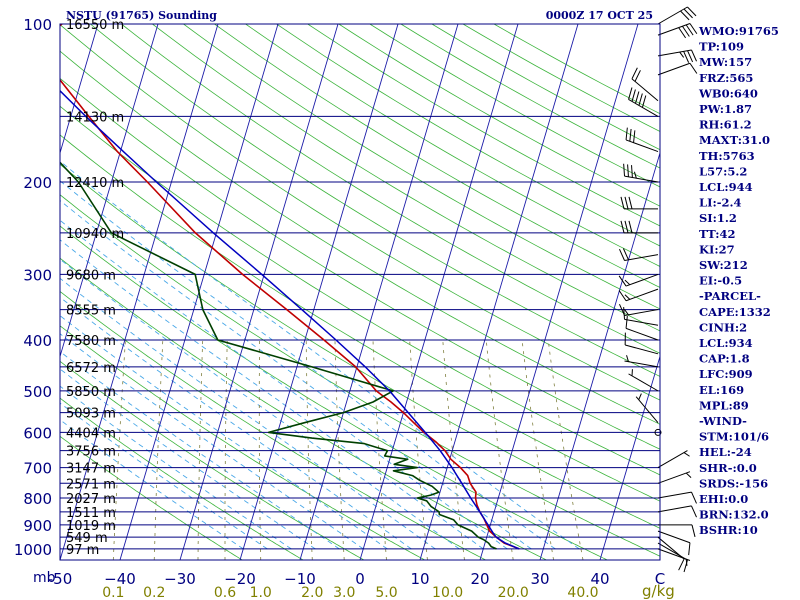  What do you see at coordinates (721, 390) in the screenshot?
I see `index-value: EL:169` at bounding box center [721, 390].